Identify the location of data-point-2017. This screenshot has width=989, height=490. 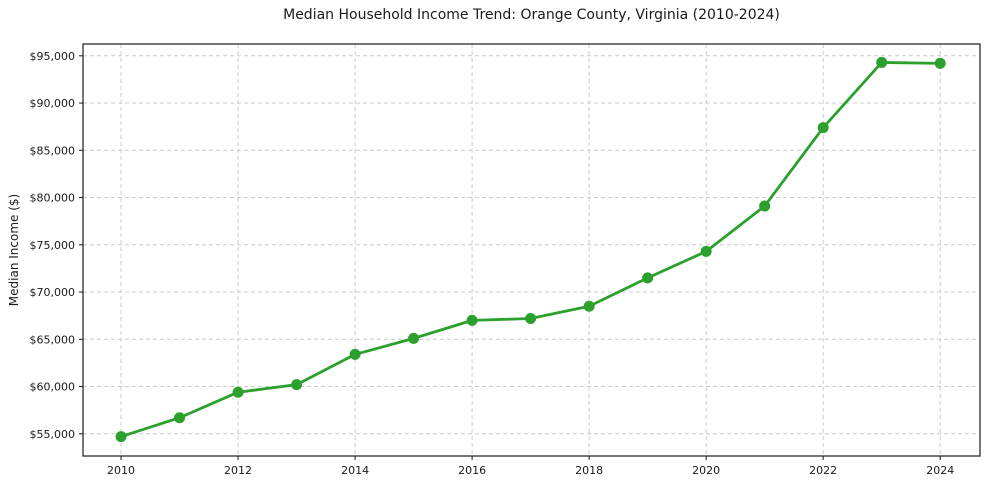
(531, 319).